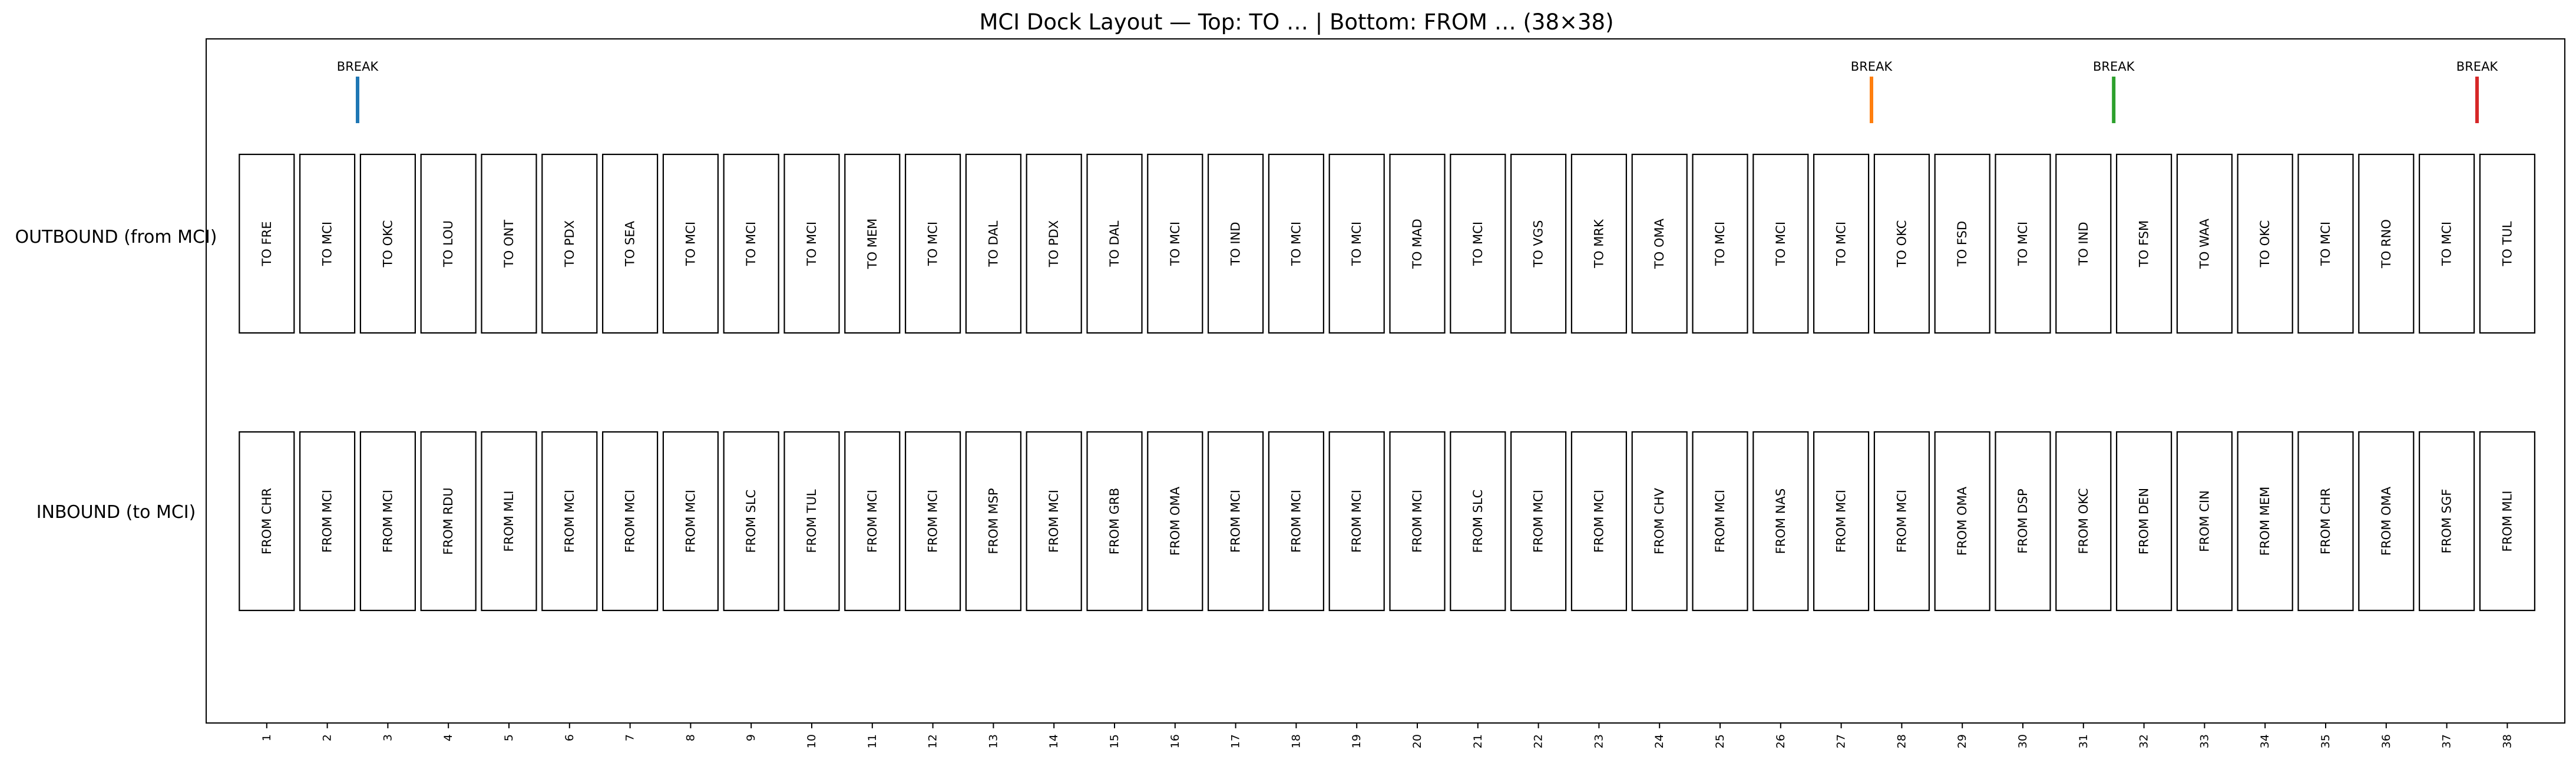 The image size is (2576, 766). I want to click on outbound-door-35: TO MCI, so click(2325, 243).